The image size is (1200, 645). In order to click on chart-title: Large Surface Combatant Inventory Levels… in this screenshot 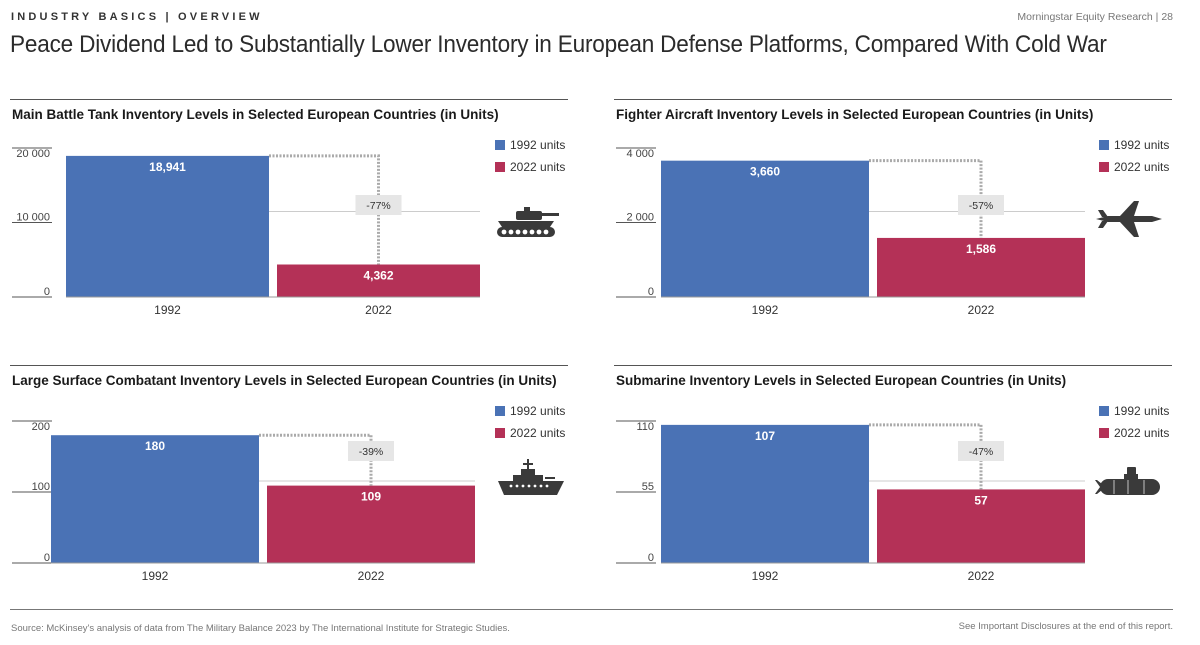, I will do `click(284, 380)`.